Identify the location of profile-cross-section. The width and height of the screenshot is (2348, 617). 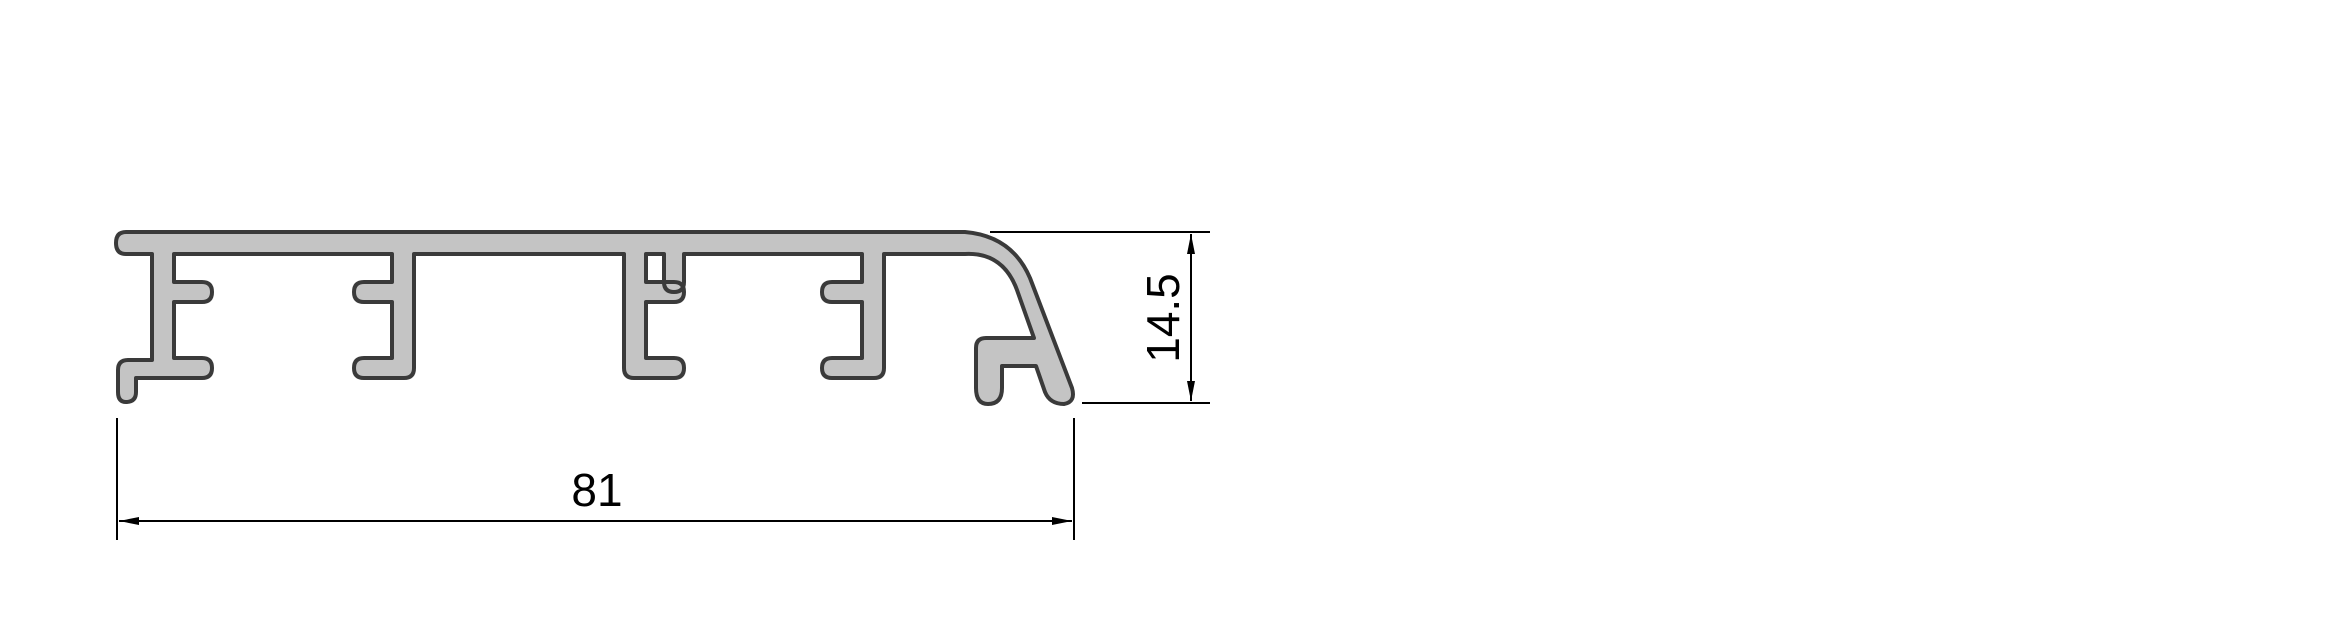
(594, 318).